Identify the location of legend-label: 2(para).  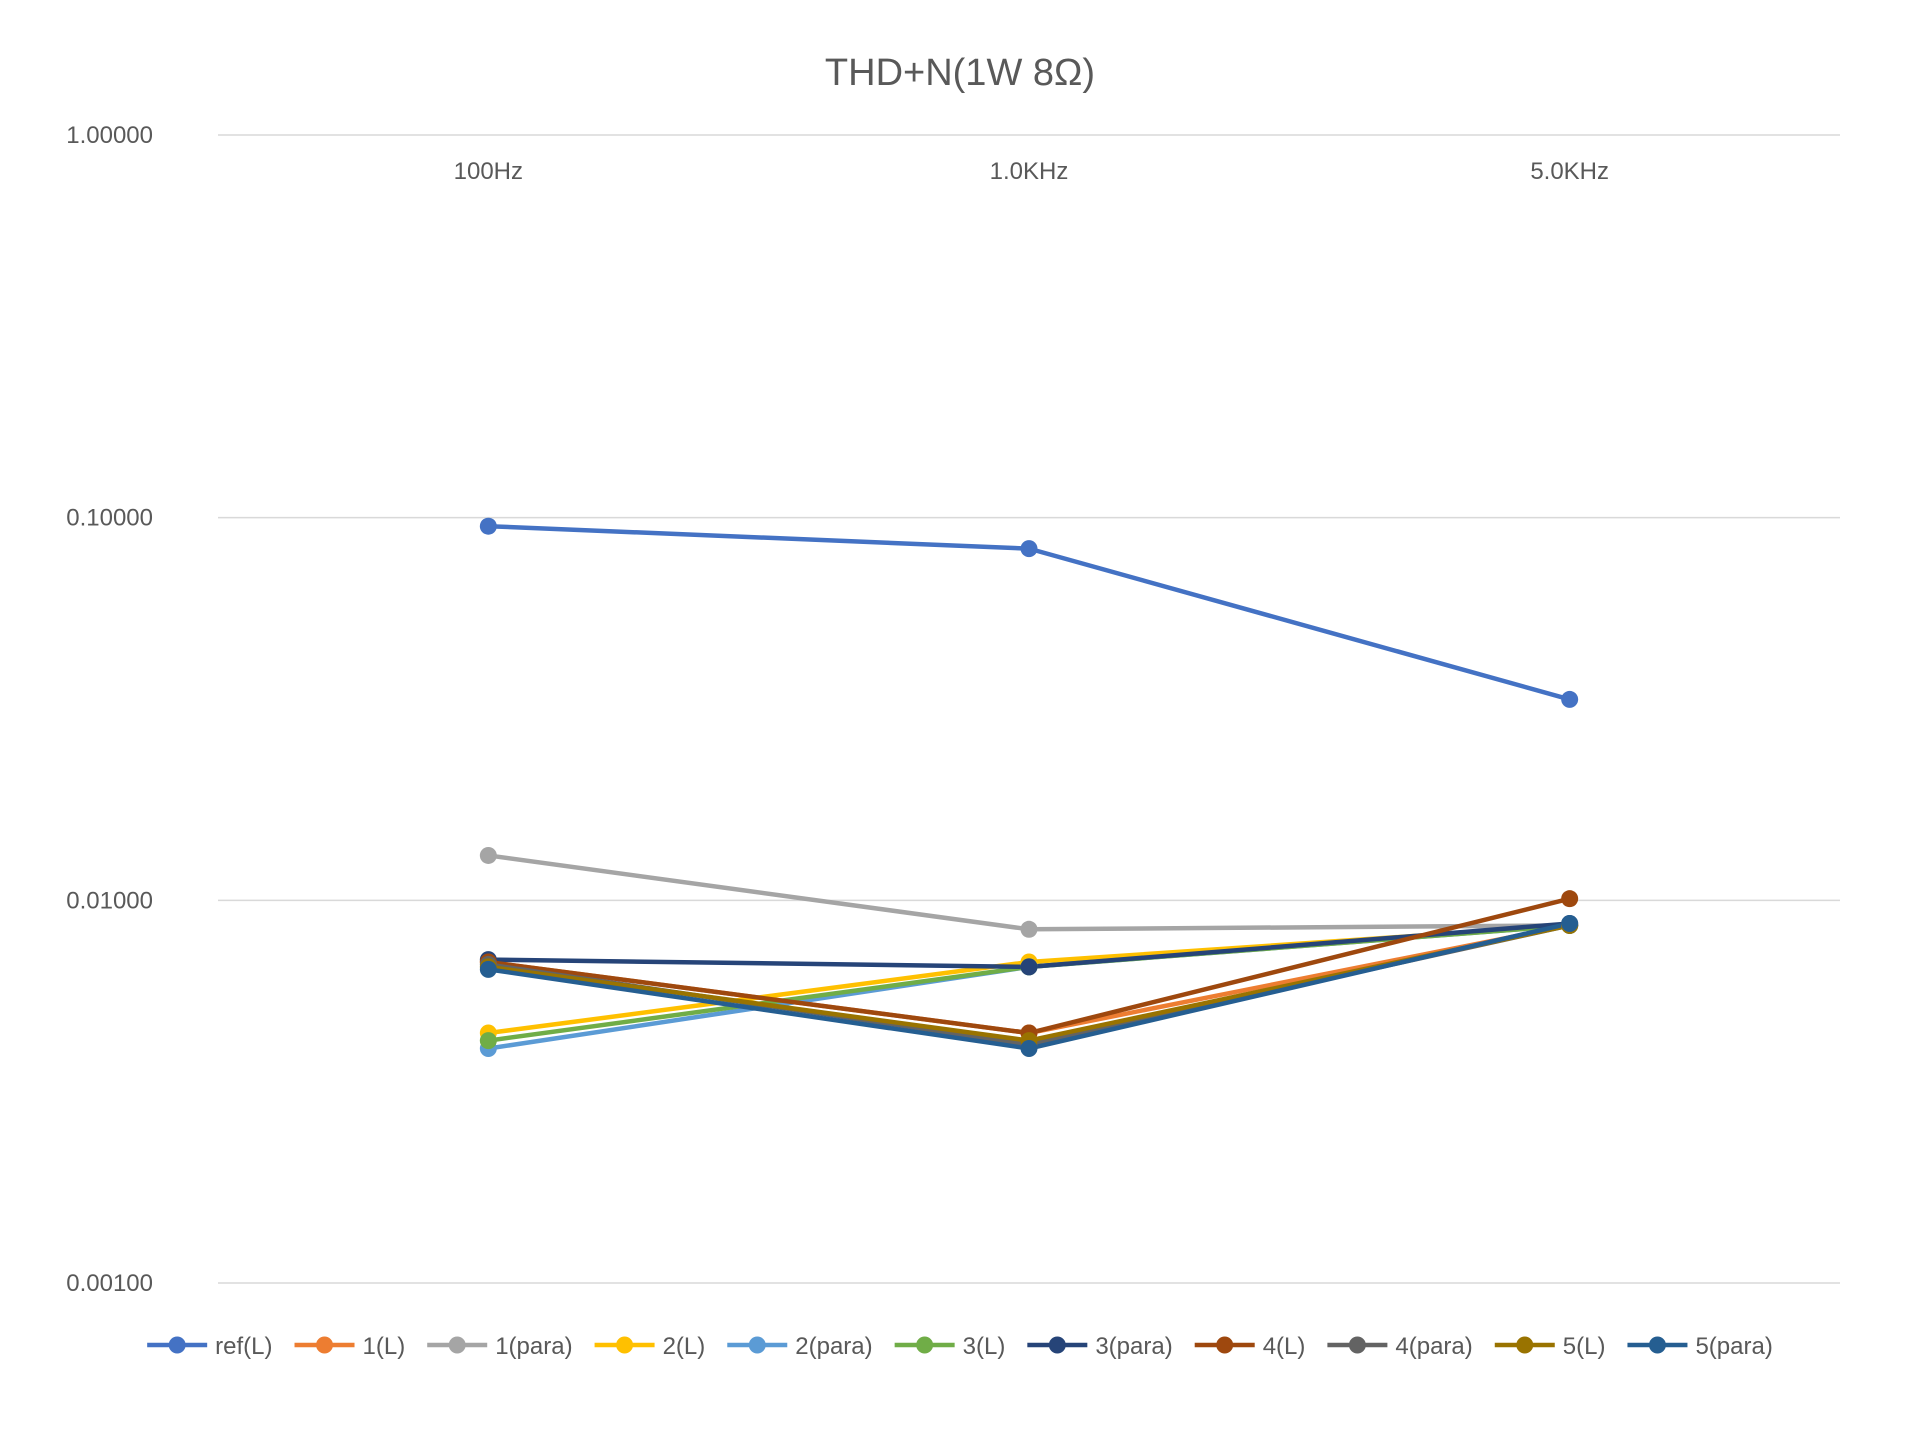
(833, 1346).